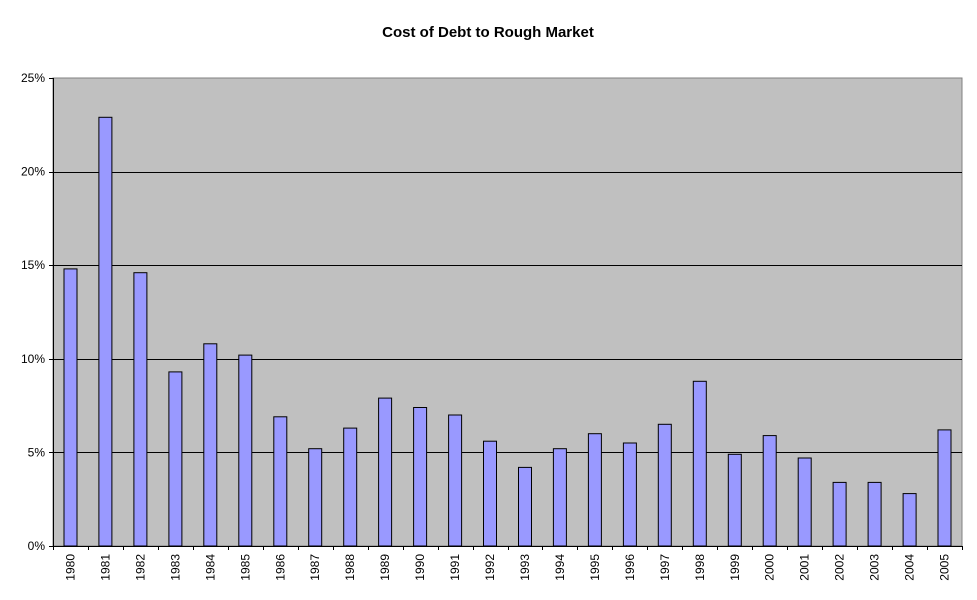  I want to click on bar-2002, so click(839, 514).